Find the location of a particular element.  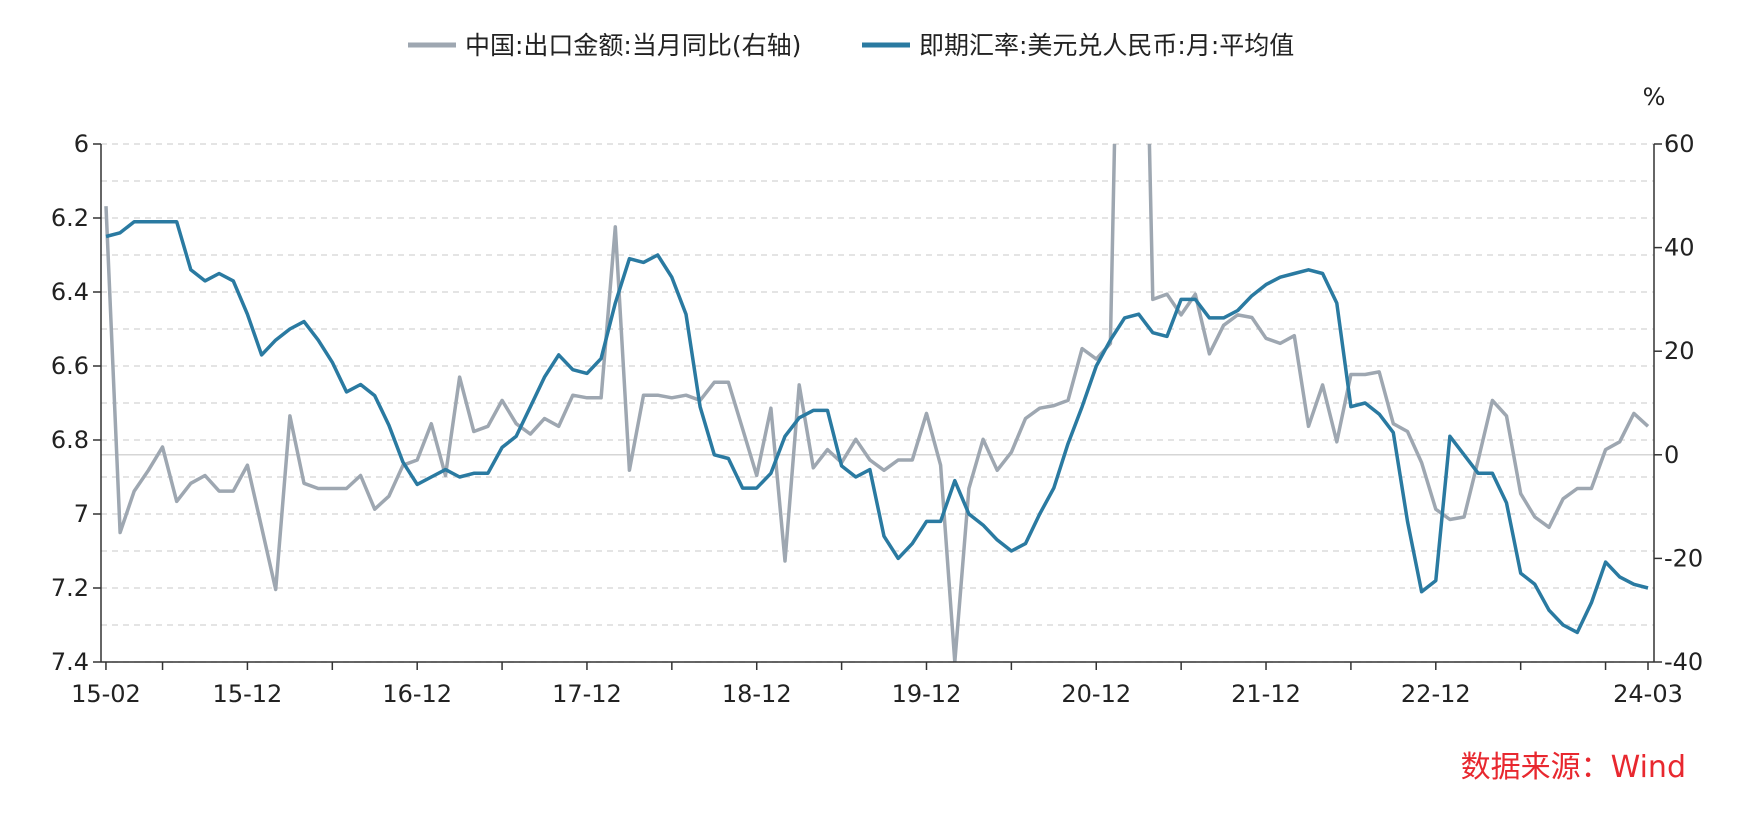

right-tick-label: -40 is located at coordinates (1683, 662).